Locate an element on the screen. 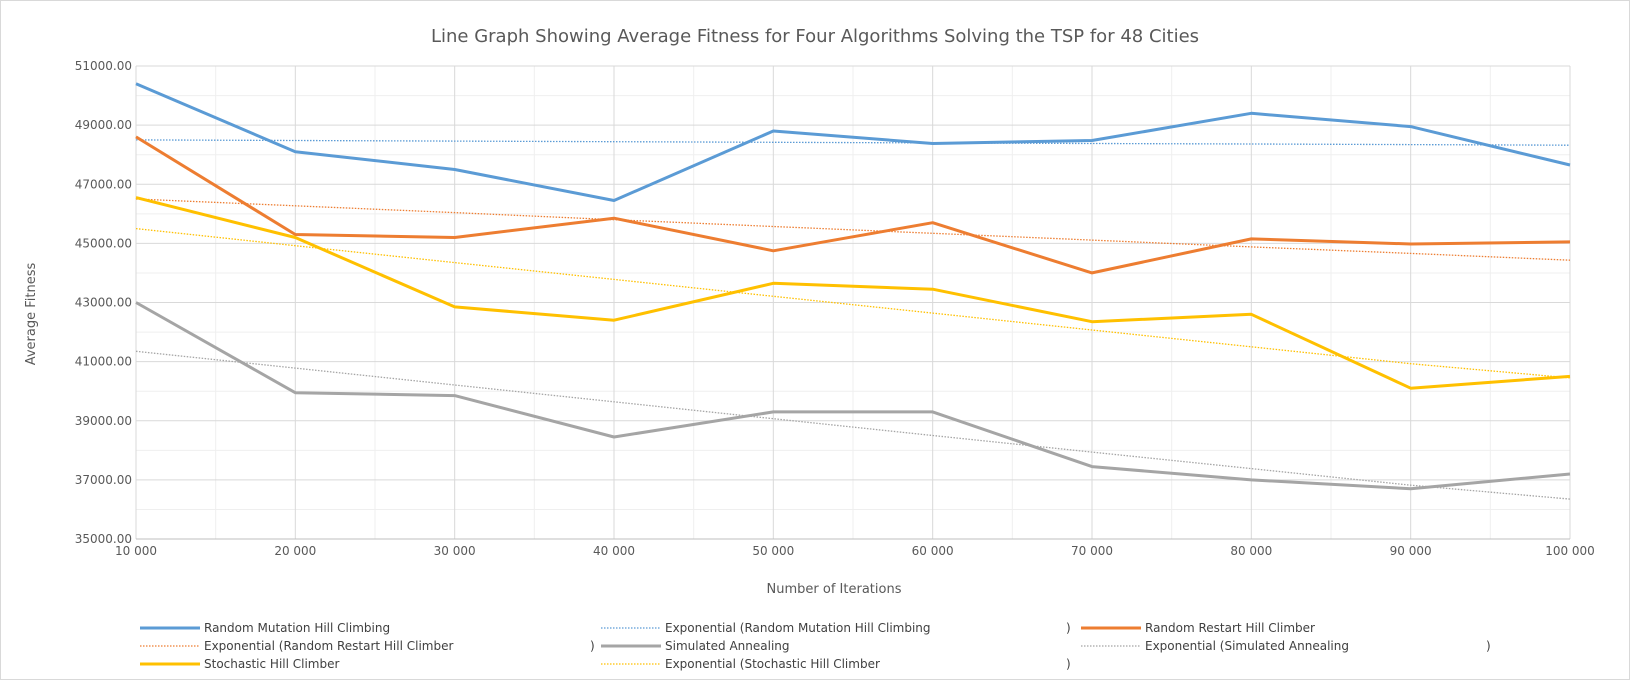  legend-label: Random Mutation Hill Climbing is located at coordinates (297, 628).